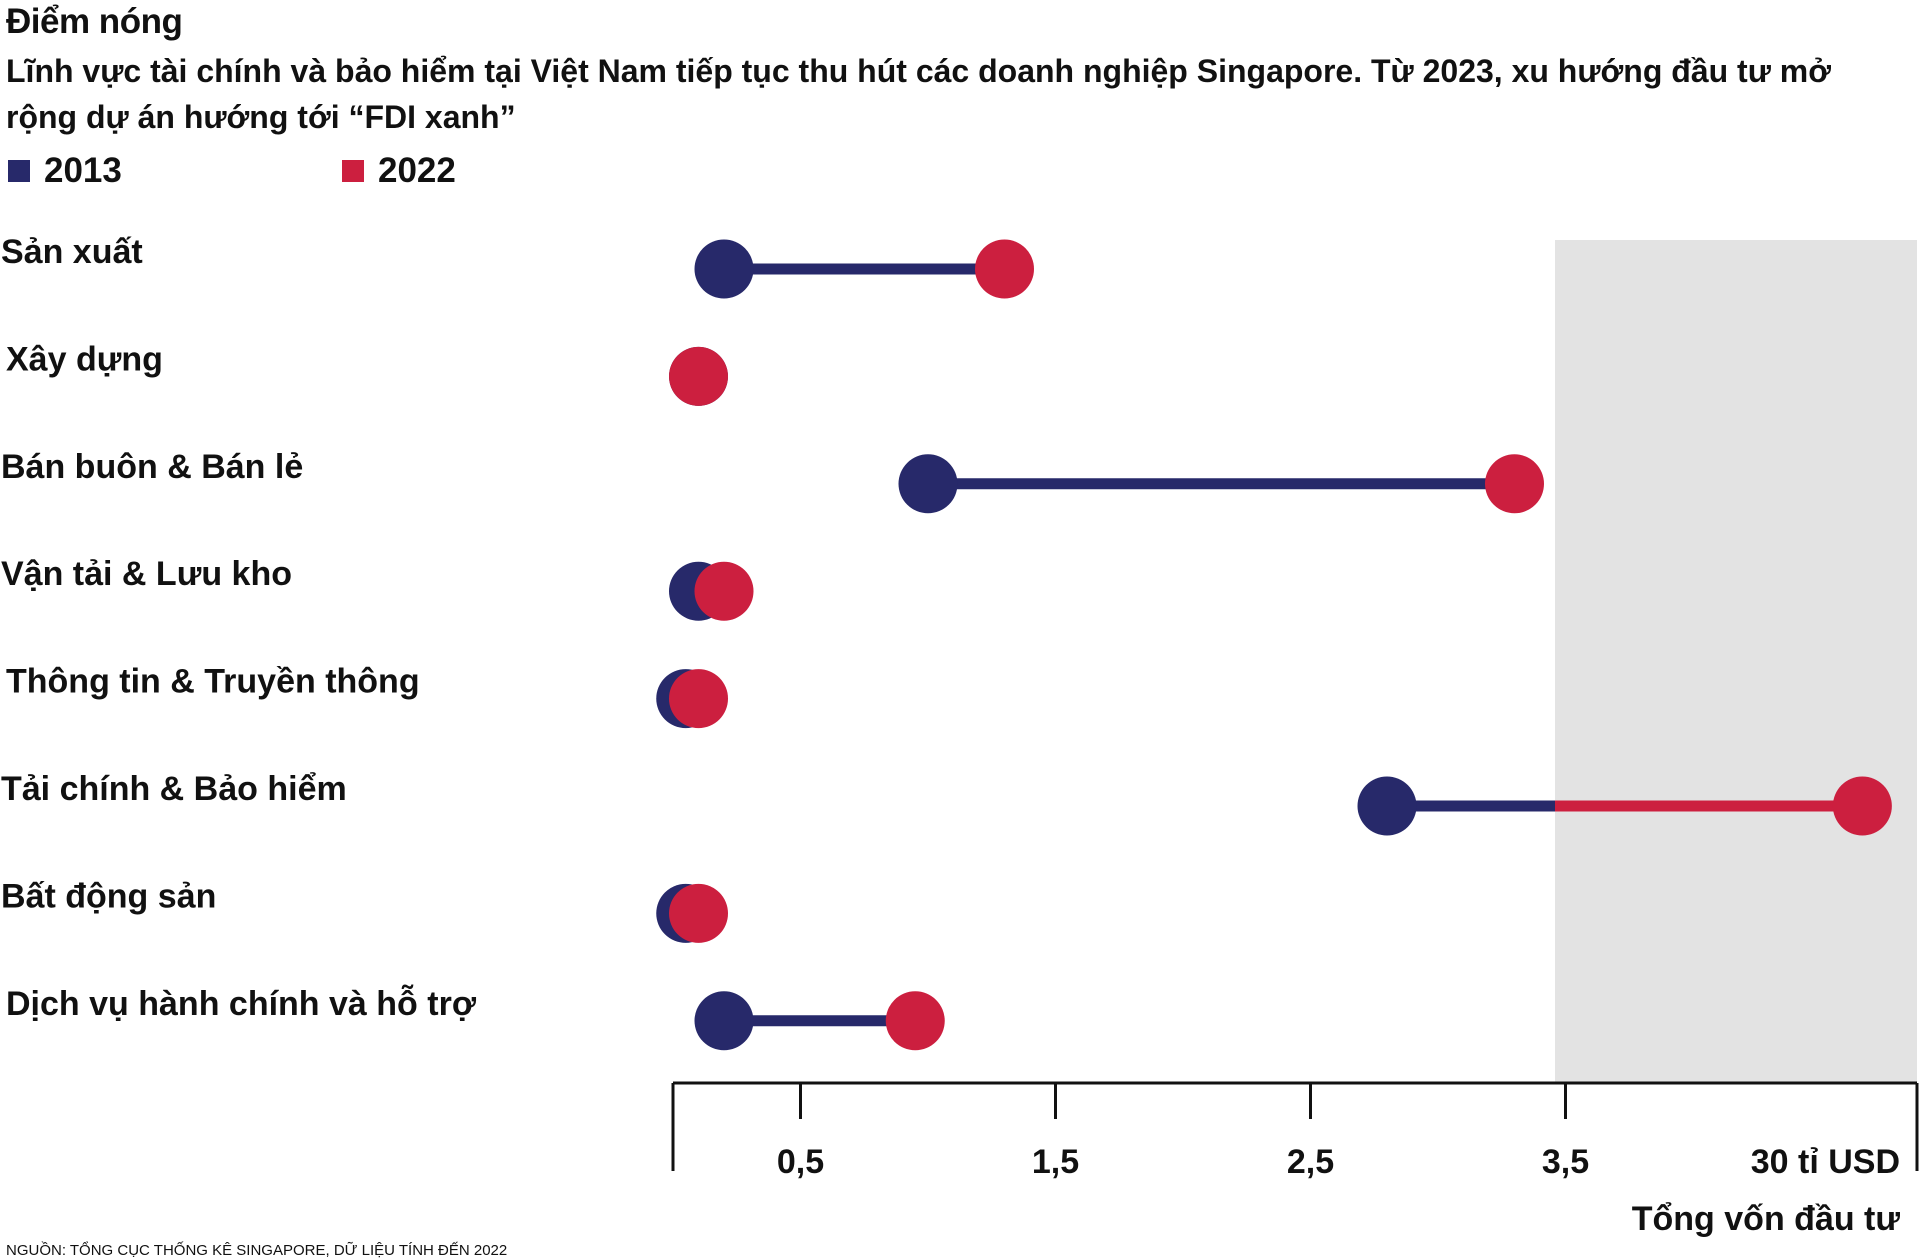  What do you see at coordinates (241, 1004) in the screenshot?
I see `row-label: Dịch vụ hành chính và hỗ trợ` at bounding box center [241, 1004].